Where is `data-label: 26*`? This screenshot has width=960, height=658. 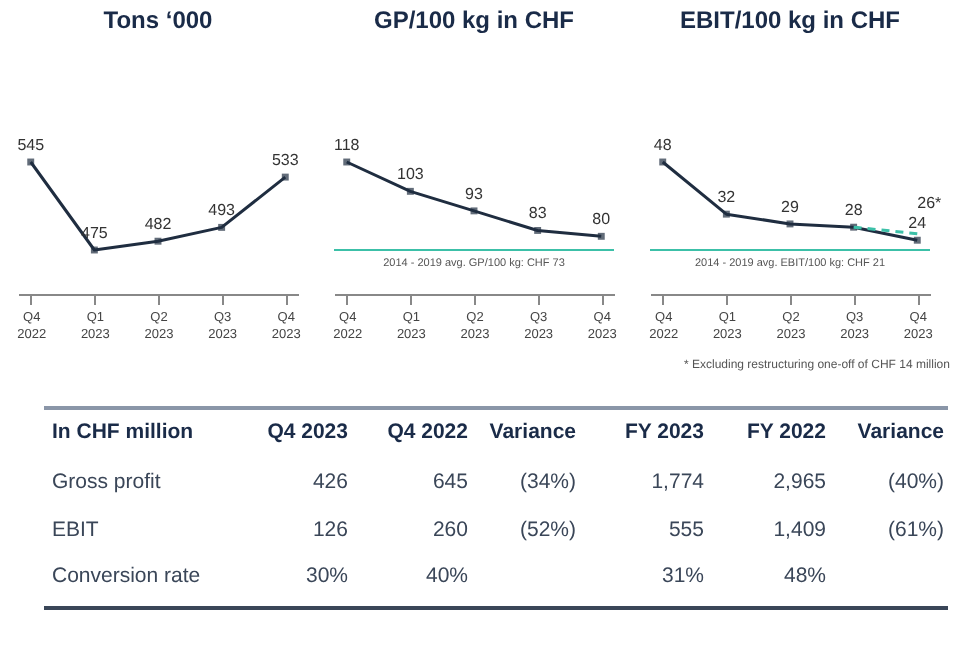 data-label: 26* is located at coordinates (929, 202).